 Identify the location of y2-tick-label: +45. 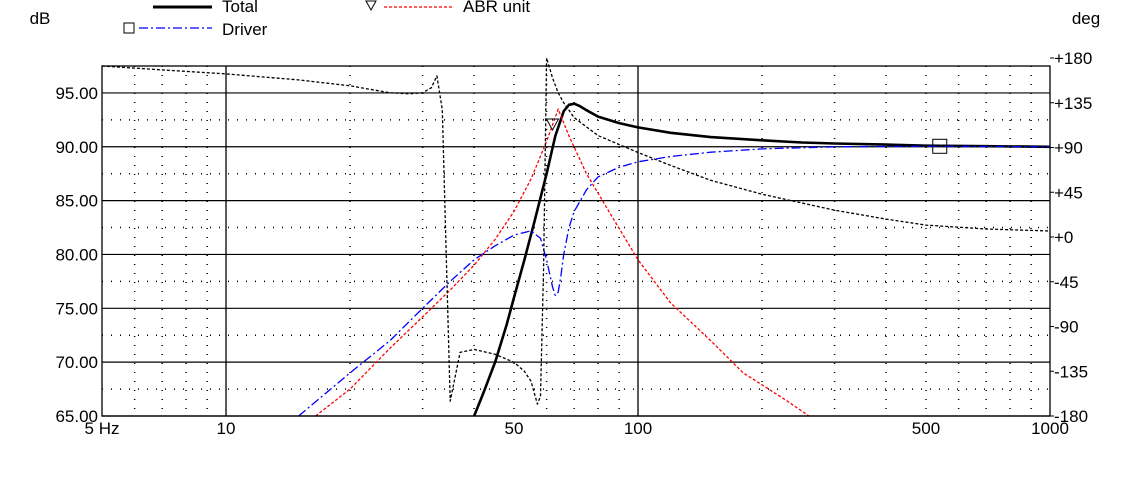
(1068, 192).